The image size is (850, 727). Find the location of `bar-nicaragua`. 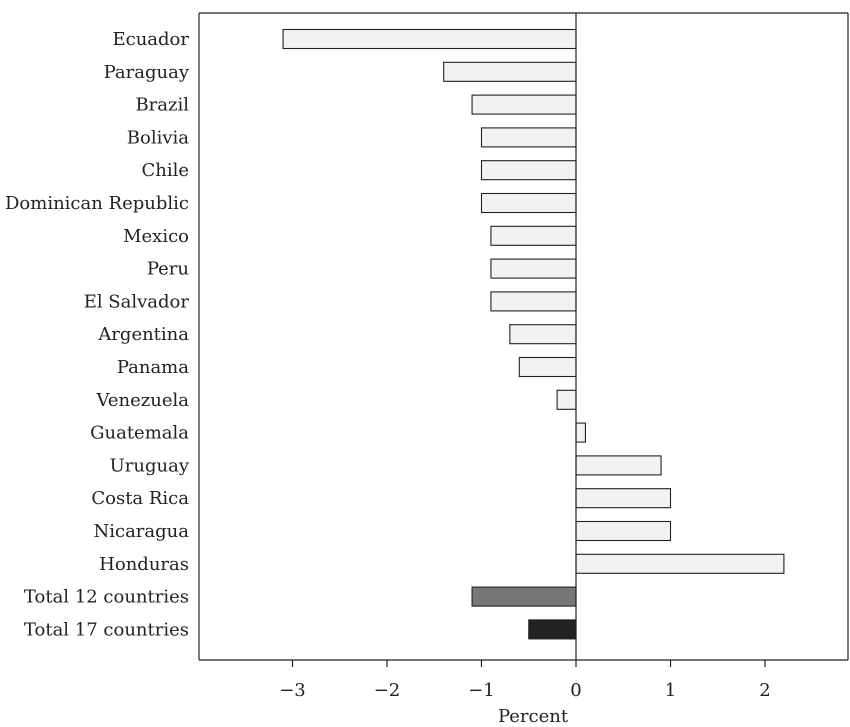

bar-nicaragua is located at coordinates (623, 531).